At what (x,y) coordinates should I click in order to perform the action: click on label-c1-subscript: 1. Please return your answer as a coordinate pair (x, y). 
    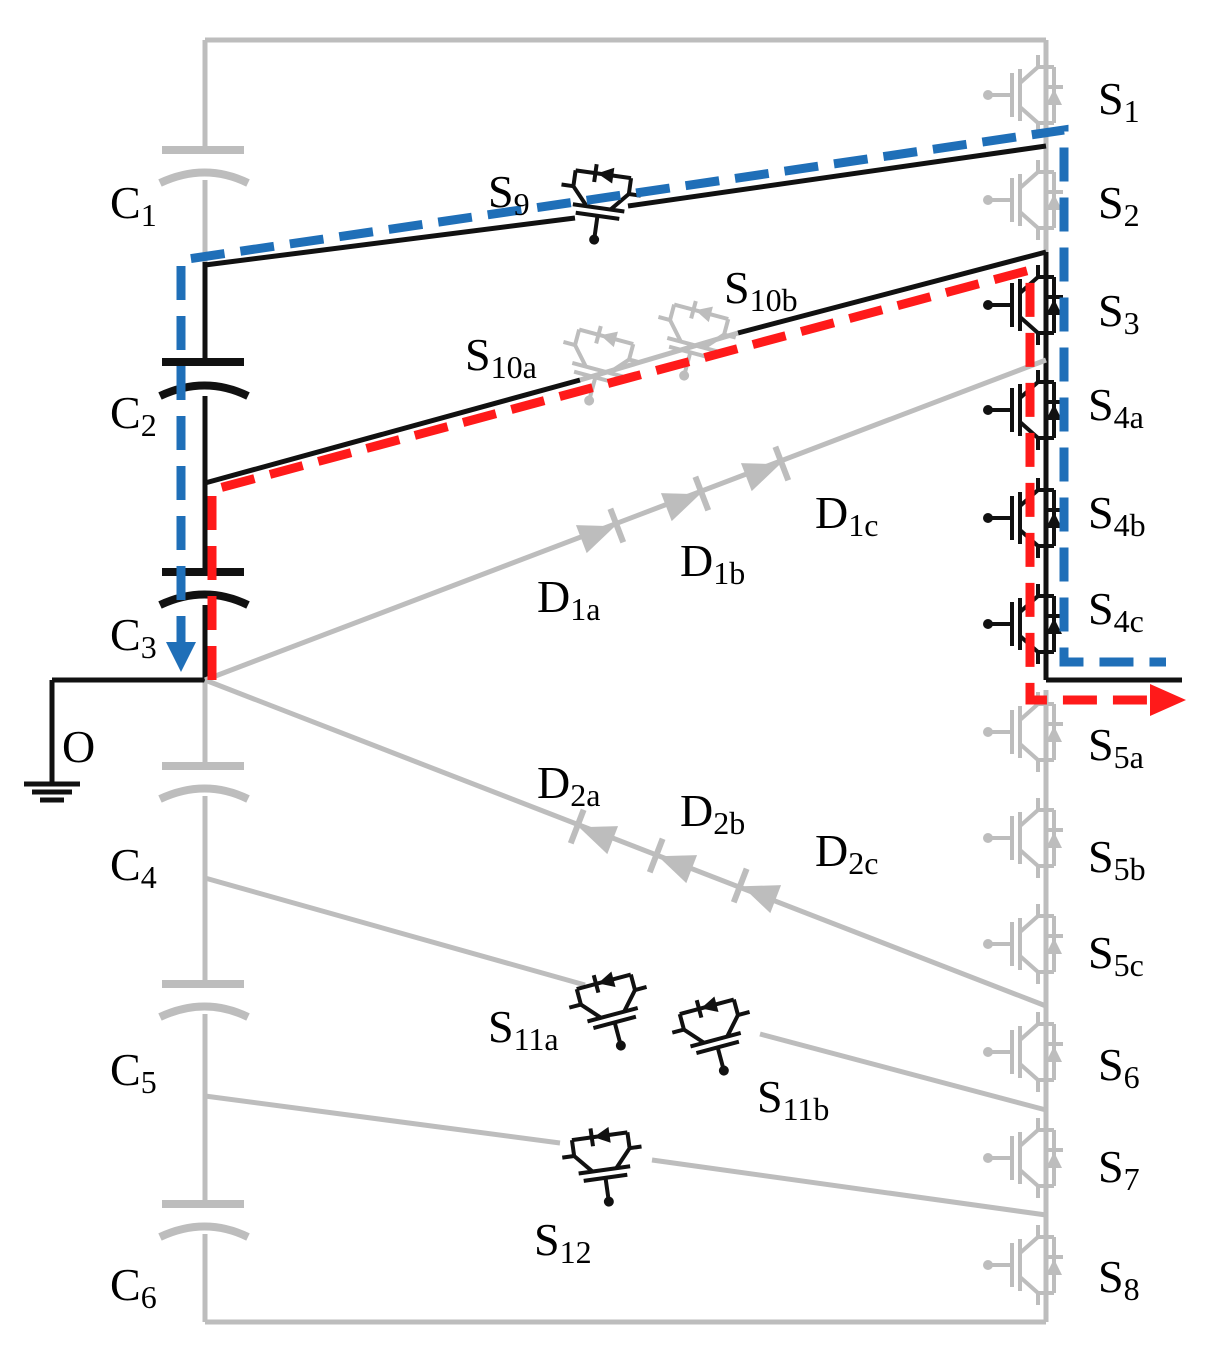
    Looking at the image, I should click on (149, 215).